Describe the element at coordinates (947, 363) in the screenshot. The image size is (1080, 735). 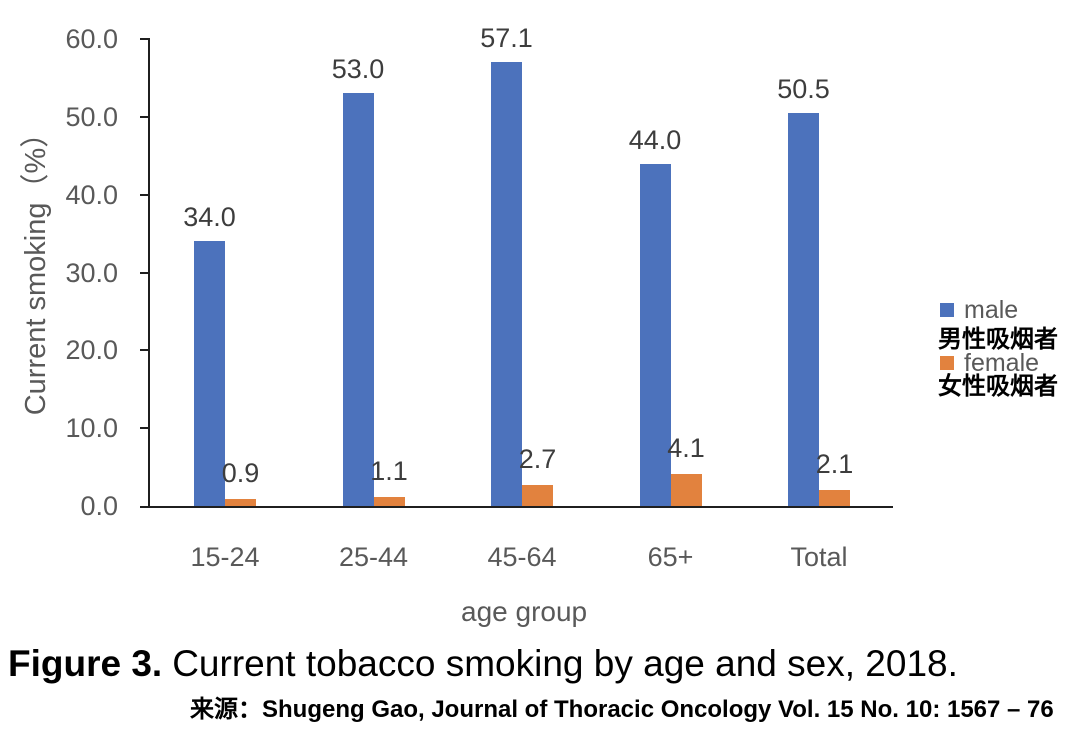
I see `female-series-swatch-icon` at that location.